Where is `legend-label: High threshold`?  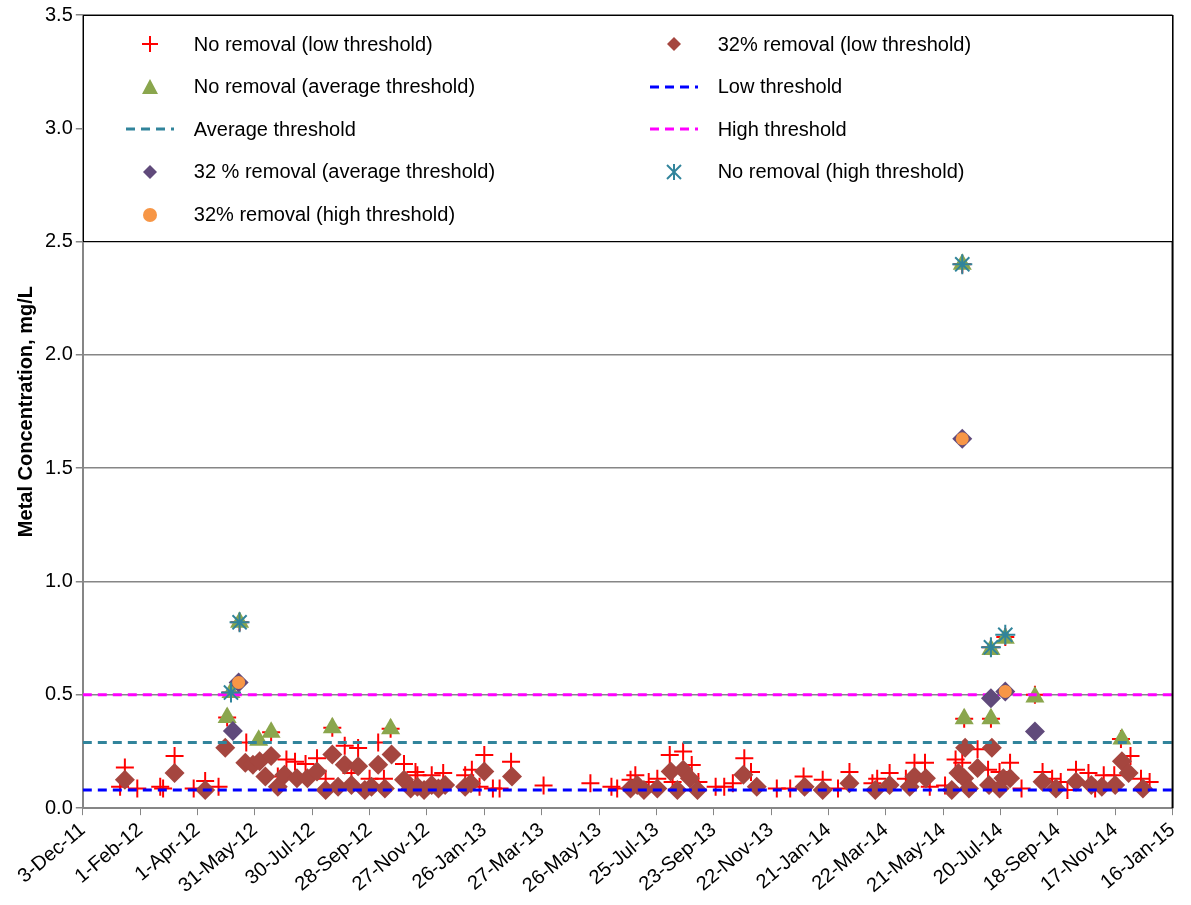 legend-label: High threshold is located at coordinates (782, 129).